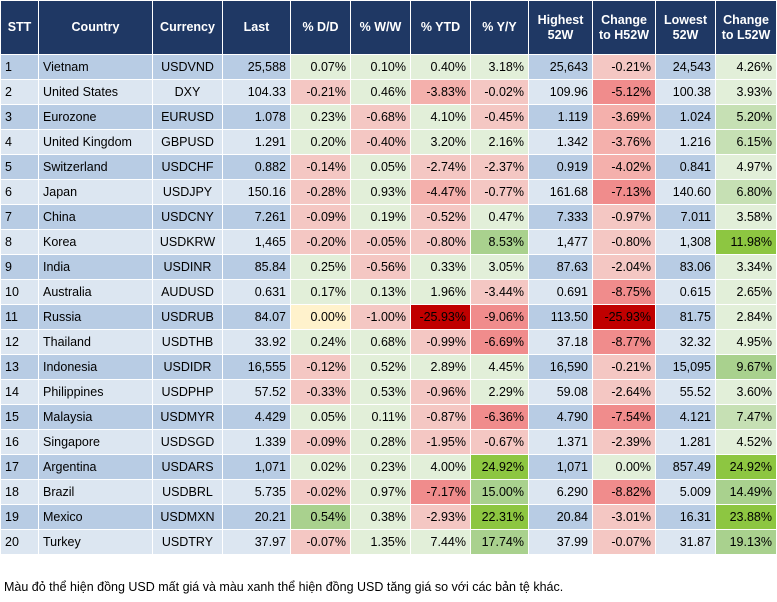  I want to click on table-cell: United Kingdom, so click(95, 142).